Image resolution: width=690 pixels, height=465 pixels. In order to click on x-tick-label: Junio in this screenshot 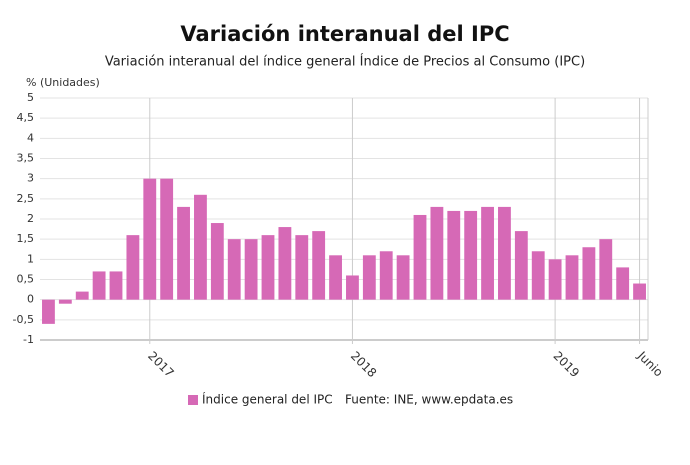, I will do `click(649, 363)`.